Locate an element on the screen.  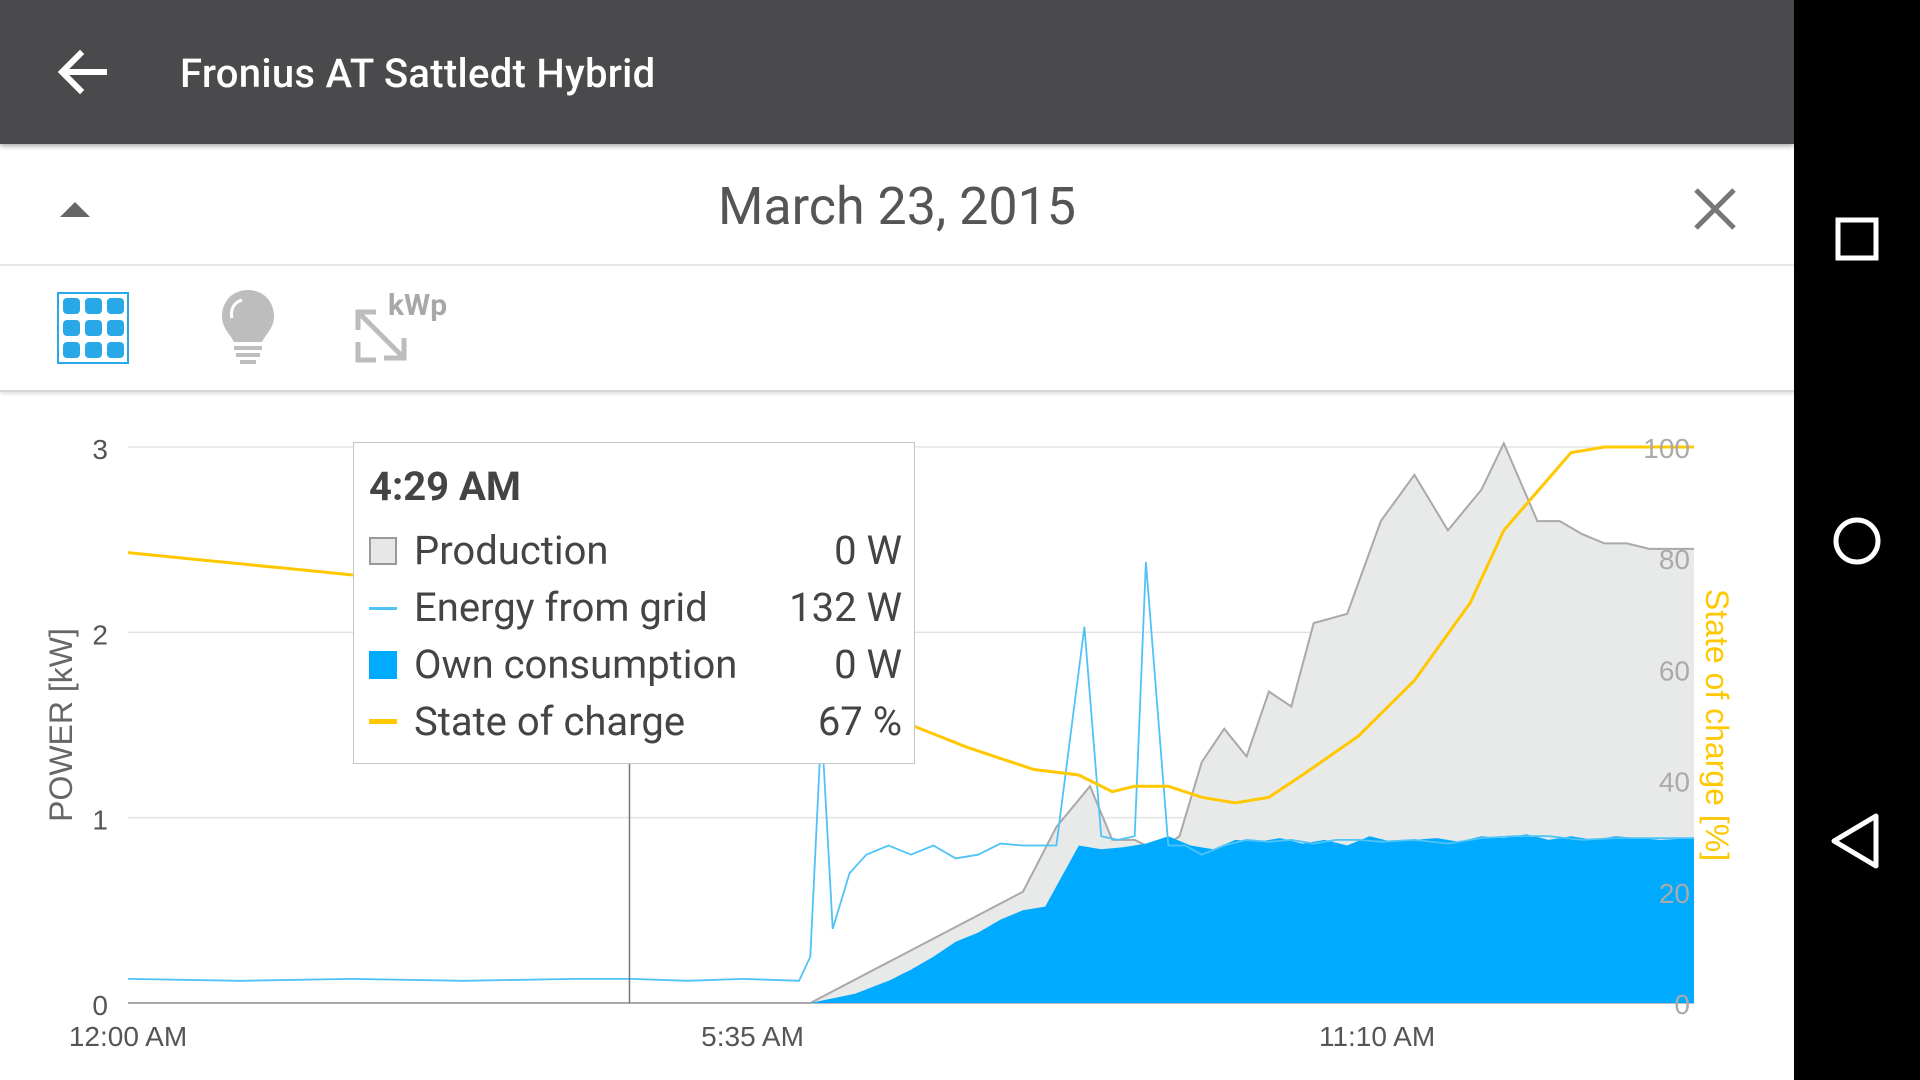
back-arrow-icon is located at coordinates (82, 72).